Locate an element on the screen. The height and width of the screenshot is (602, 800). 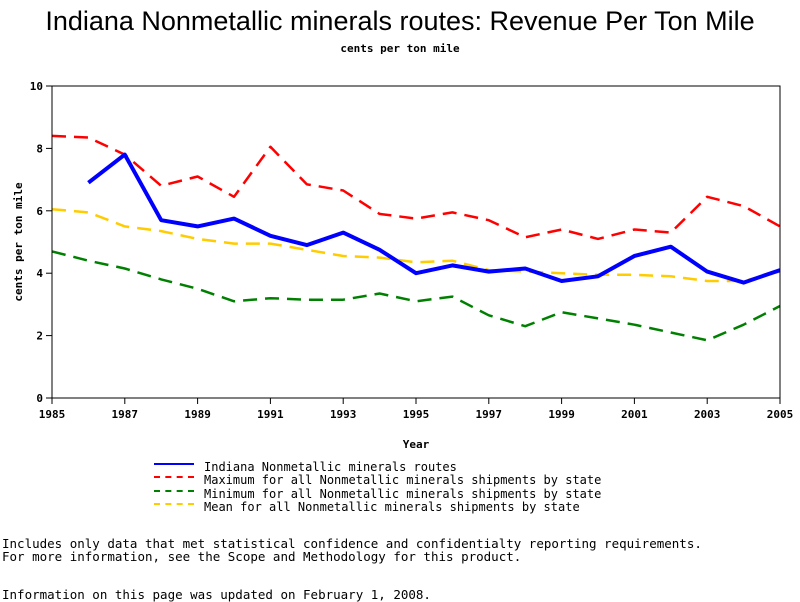
x-tick-label: 1991 is located at coordinates (270, 414).